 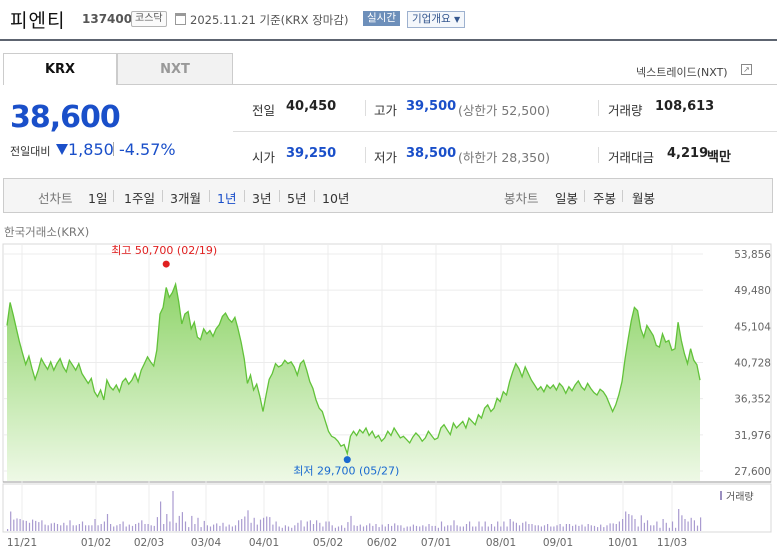 I want to click on amount-value: 4,219, so click(x=688, y=153).